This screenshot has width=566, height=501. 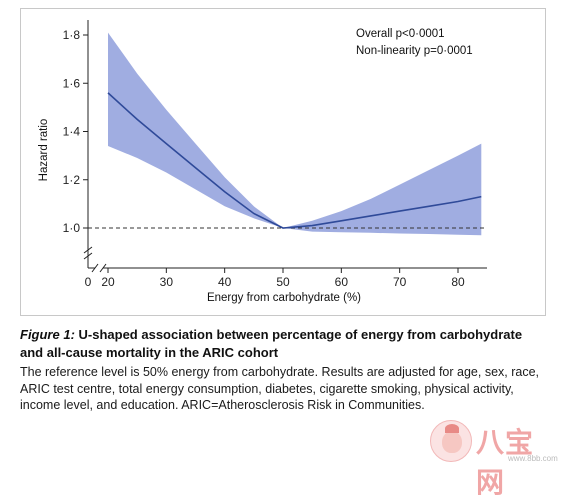 What do you see at coordinates (400, 34) in the screenshot?
I see `overall-p-annotation: Overall p<0·0001` at bounding box center [400, 34].